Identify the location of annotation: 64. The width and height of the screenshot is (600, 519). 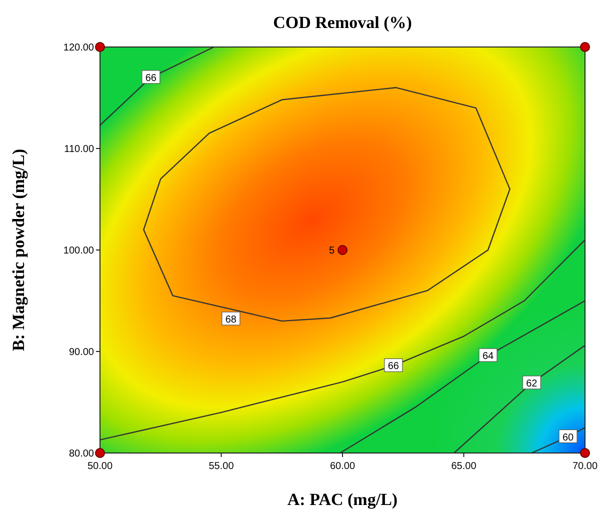
(488, 356).